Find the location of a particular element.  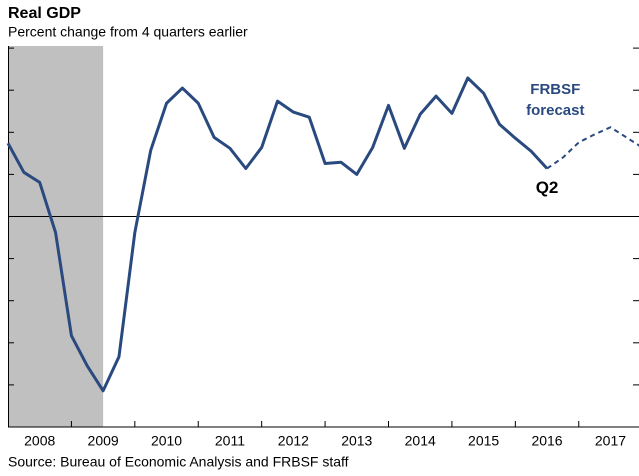

annotation: forecast is located at coordinates (555, 110).